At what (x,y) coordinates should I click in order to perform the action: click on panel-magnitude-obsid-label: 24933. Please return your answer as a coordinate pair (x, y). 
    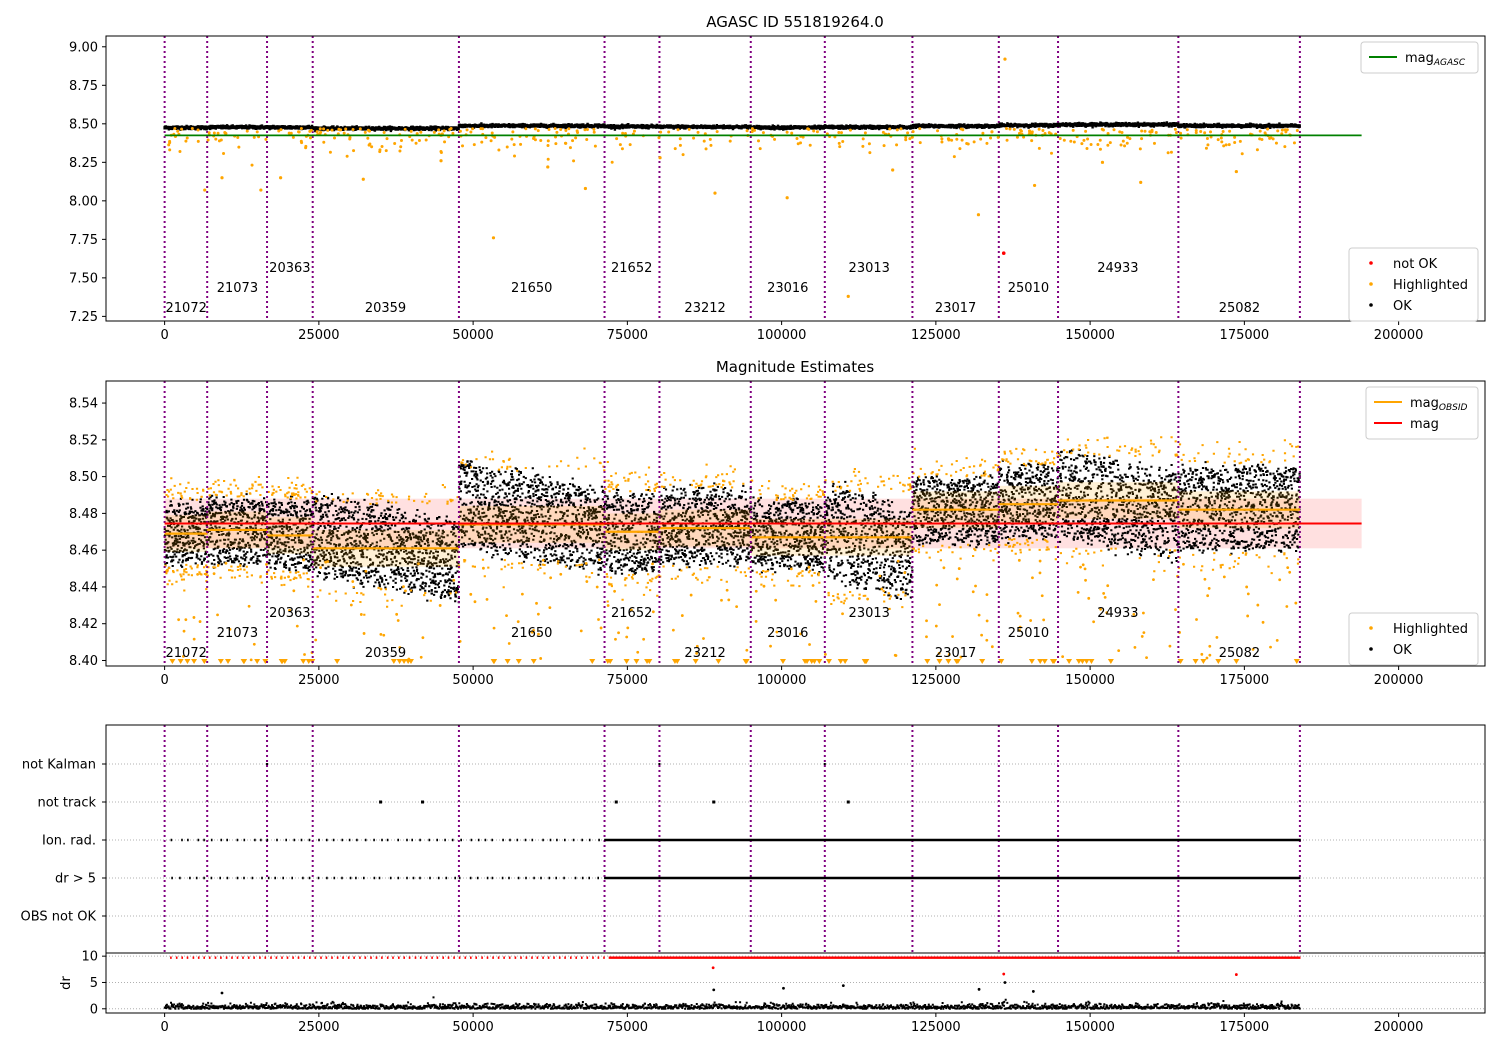
    Looking at the image, I should click on (1117, 613).